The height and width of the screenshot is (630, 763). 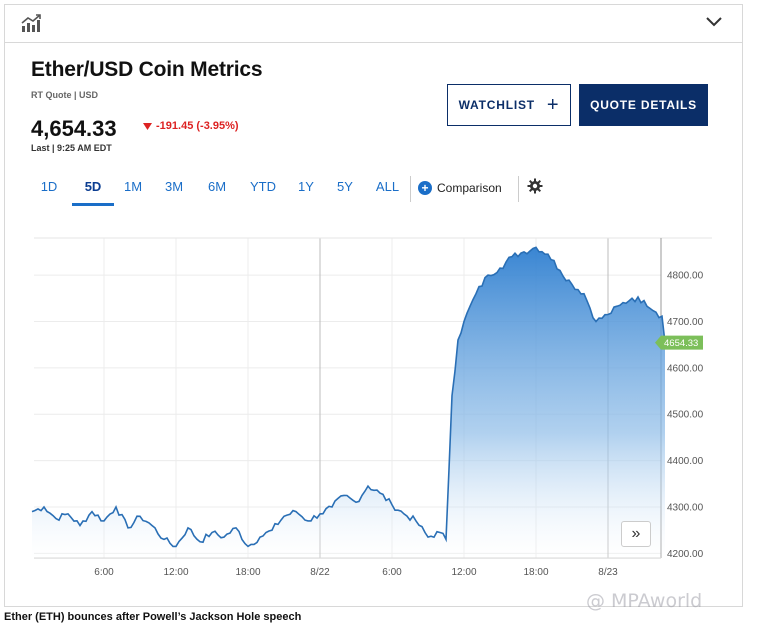 I want to click on gear-icon, so click(x=535, y=186).